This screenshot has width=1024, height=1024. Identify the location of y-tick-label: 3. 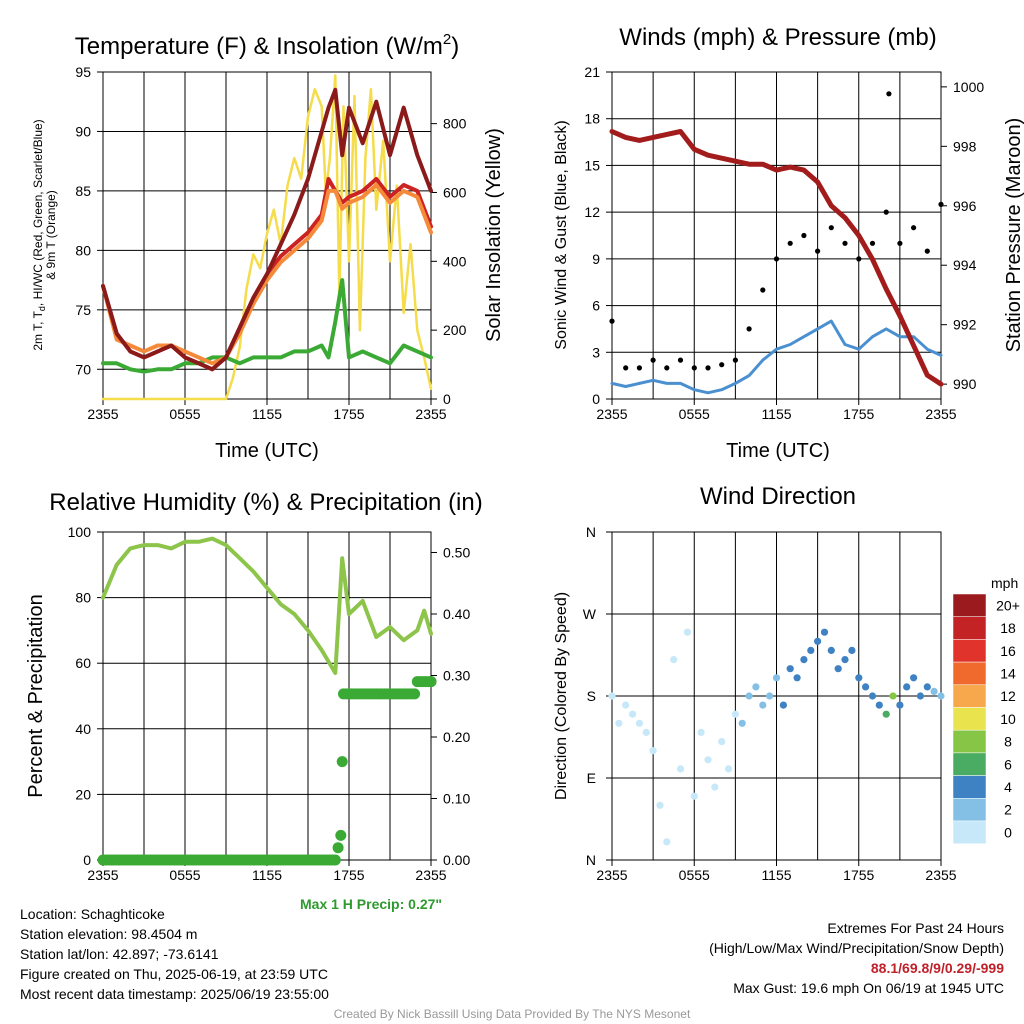
(596, 352).